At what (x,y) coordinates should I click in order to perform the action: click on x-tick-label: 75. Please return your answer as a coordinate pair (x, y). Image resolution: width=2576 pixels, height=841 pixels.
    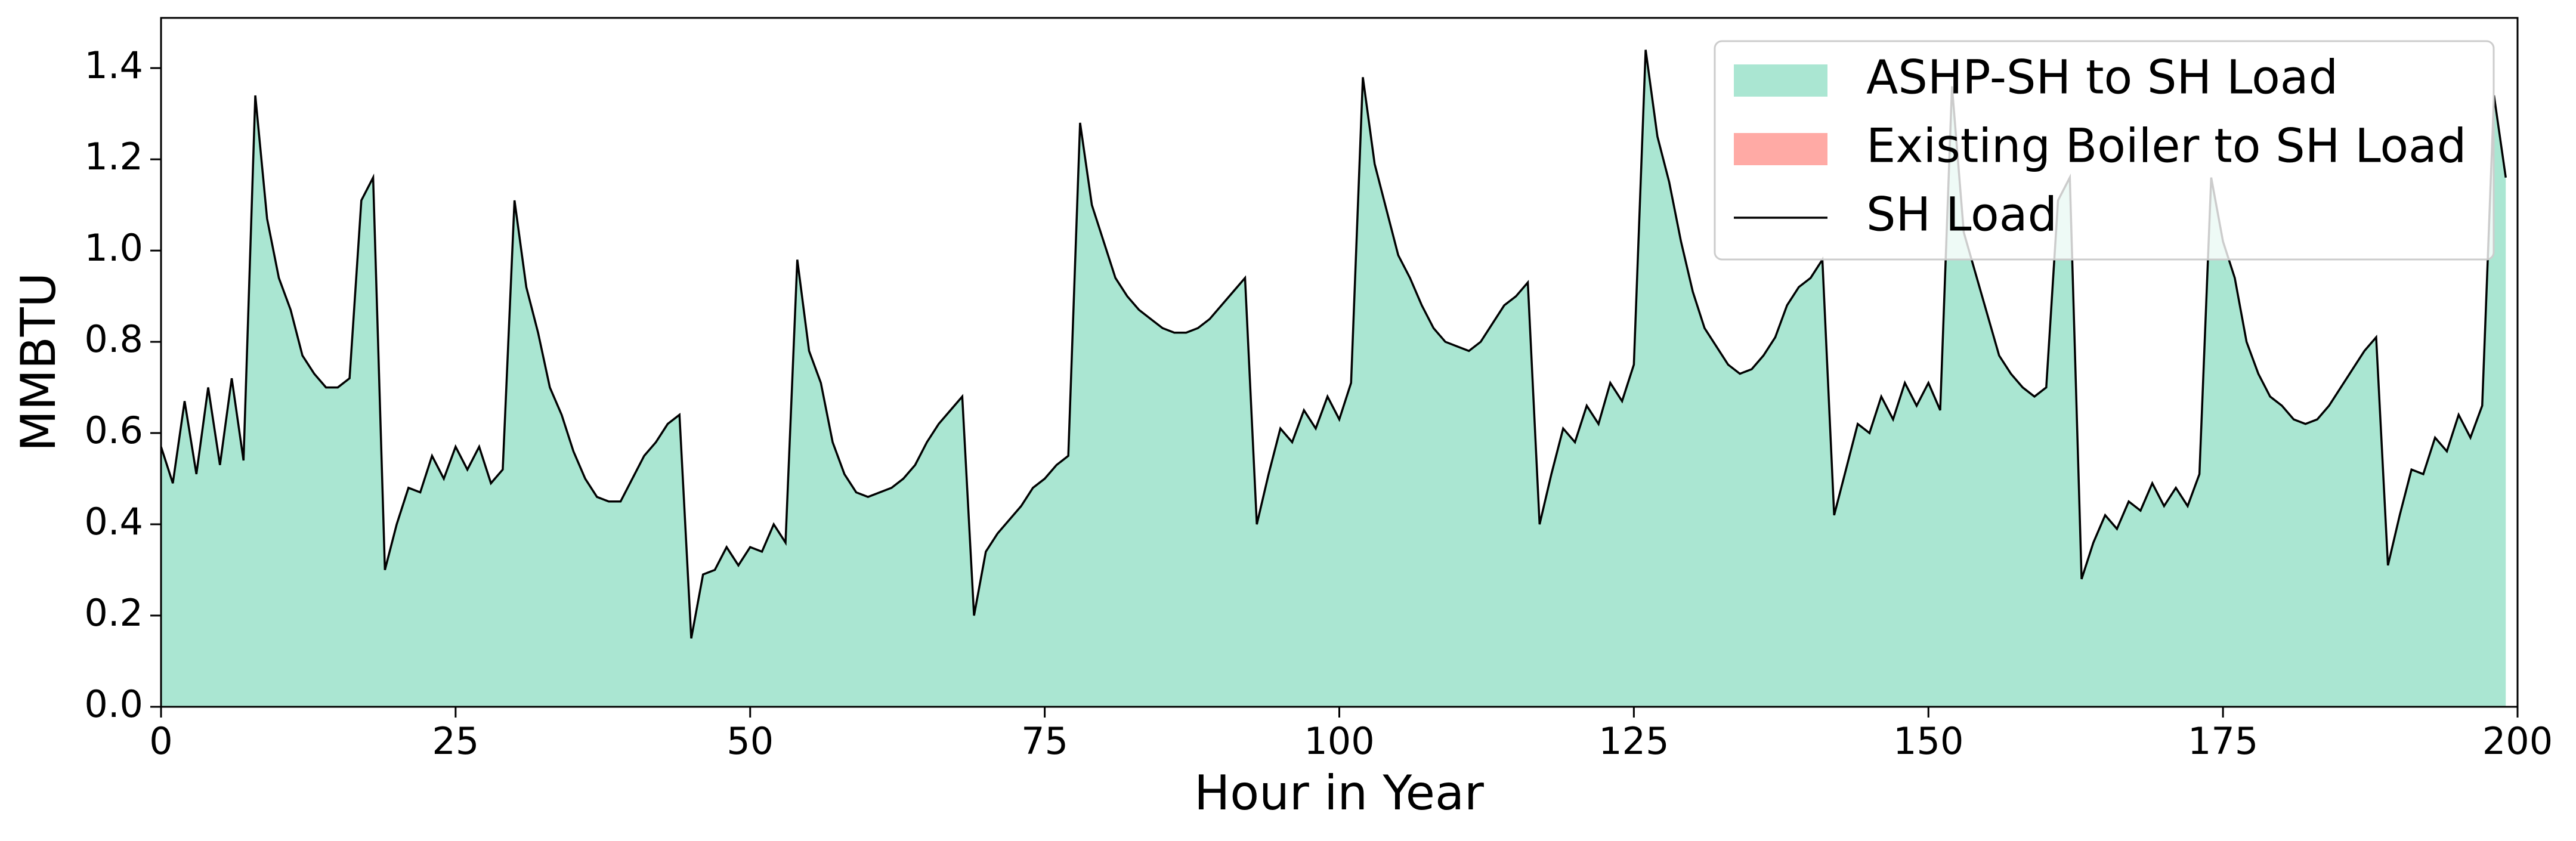
    Looking at the image, I should click on (1044, 741).